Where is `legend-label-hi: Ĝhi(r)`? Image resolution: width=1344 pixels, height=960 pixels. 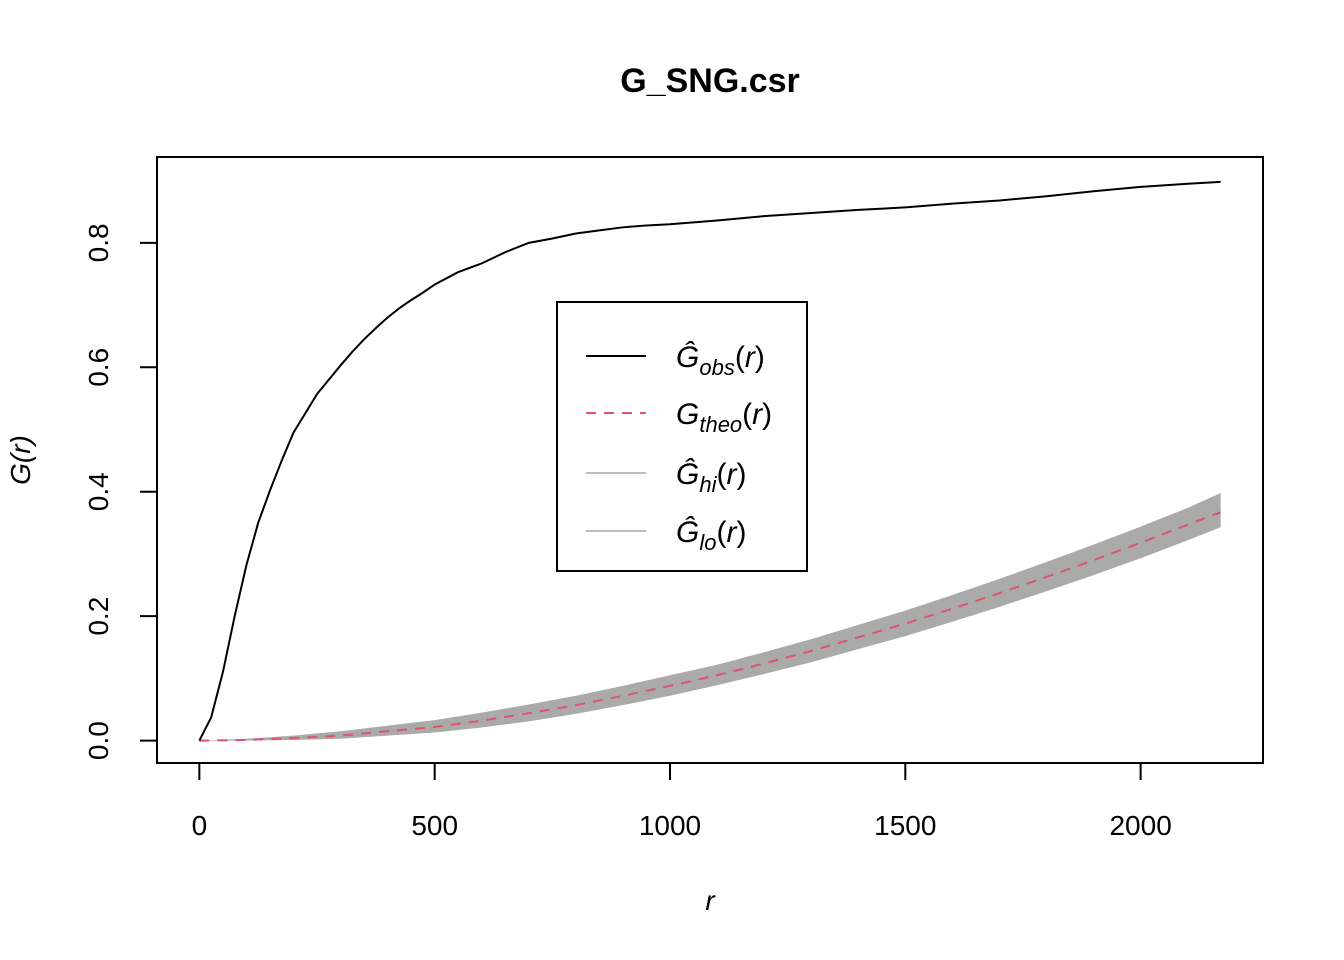
legend-label-hi: Ĝhi(r) is located at coordinates (711, 477).